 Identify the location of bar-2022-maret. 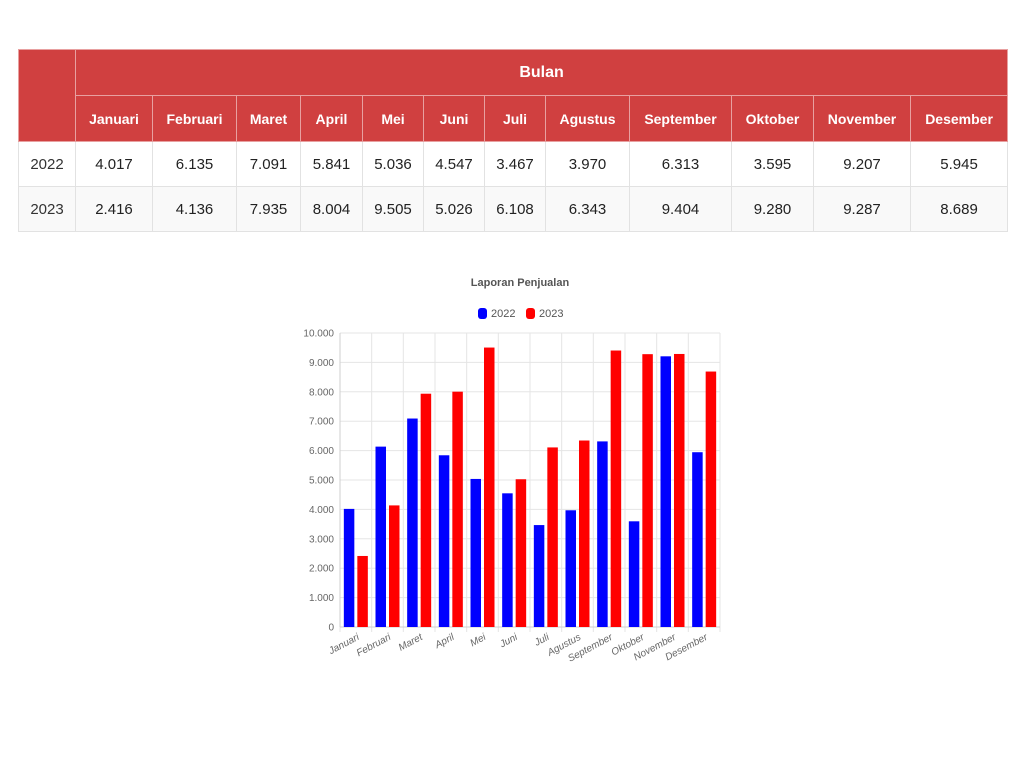
(412, 522).